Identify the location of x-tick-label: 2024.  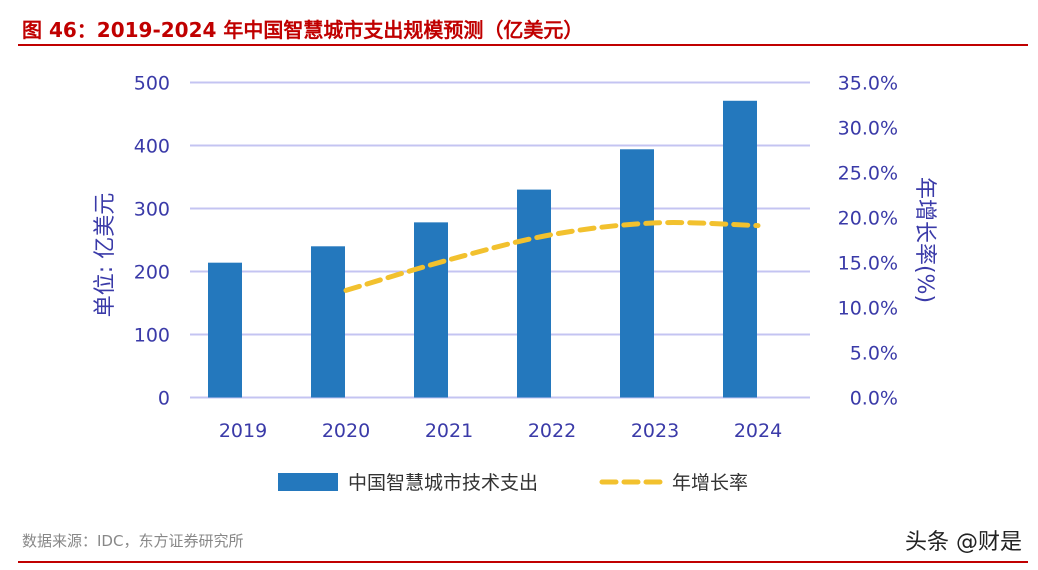
(758, 431).